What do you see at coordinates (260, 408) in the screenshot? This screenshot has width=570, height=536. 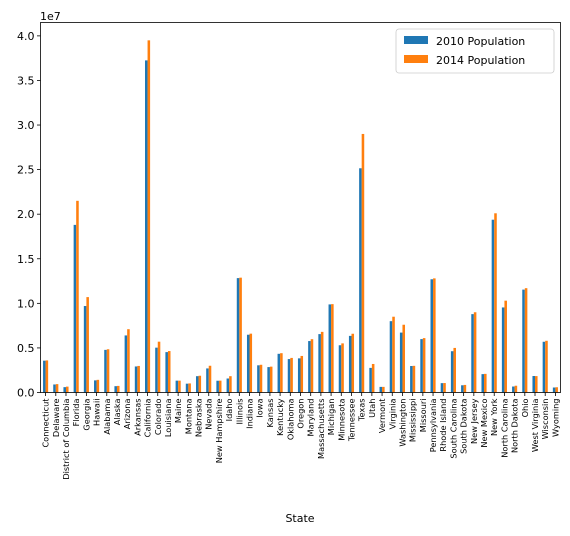 I see `x-tick-label: Iowa` at bounding box center [260, 408].